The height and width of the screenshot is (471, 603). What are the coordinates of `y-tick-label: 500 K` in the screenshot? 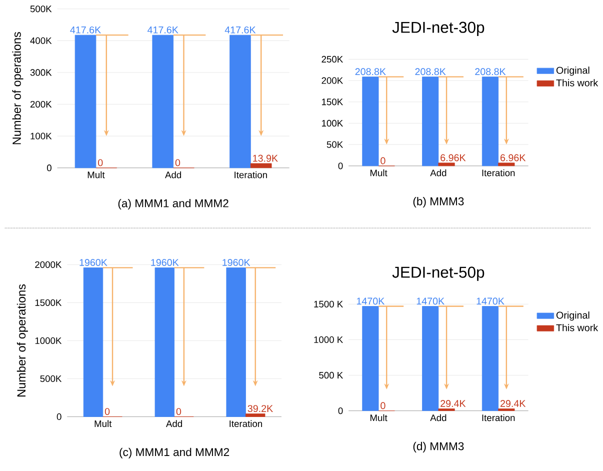 It's located at (331, 375).